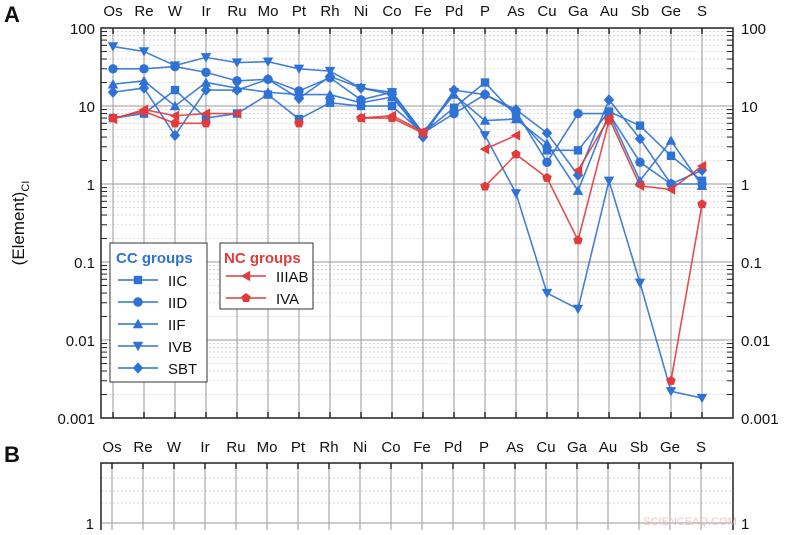 The height and width of the screenshot is (535, 800). What do you see at coordinates (690, 522) in the screenshot?
I see `watermark: SCIENCEAQ.COM` at bounding box center [690, 522].